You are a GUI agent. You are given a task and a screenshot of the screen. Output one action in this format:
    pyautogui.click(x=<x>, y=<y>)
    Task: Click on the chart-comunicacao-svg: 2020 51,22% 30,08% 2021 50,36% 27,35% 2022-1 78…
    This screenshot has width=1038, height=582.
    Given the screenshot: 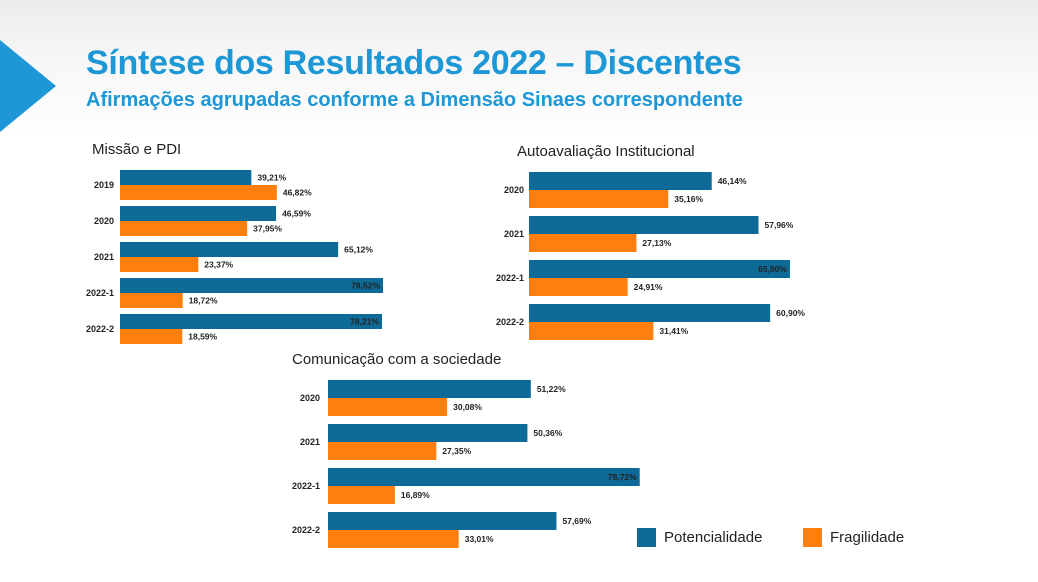 What is the action you would take?
    pyautogui.click(x=466, y=464)
    